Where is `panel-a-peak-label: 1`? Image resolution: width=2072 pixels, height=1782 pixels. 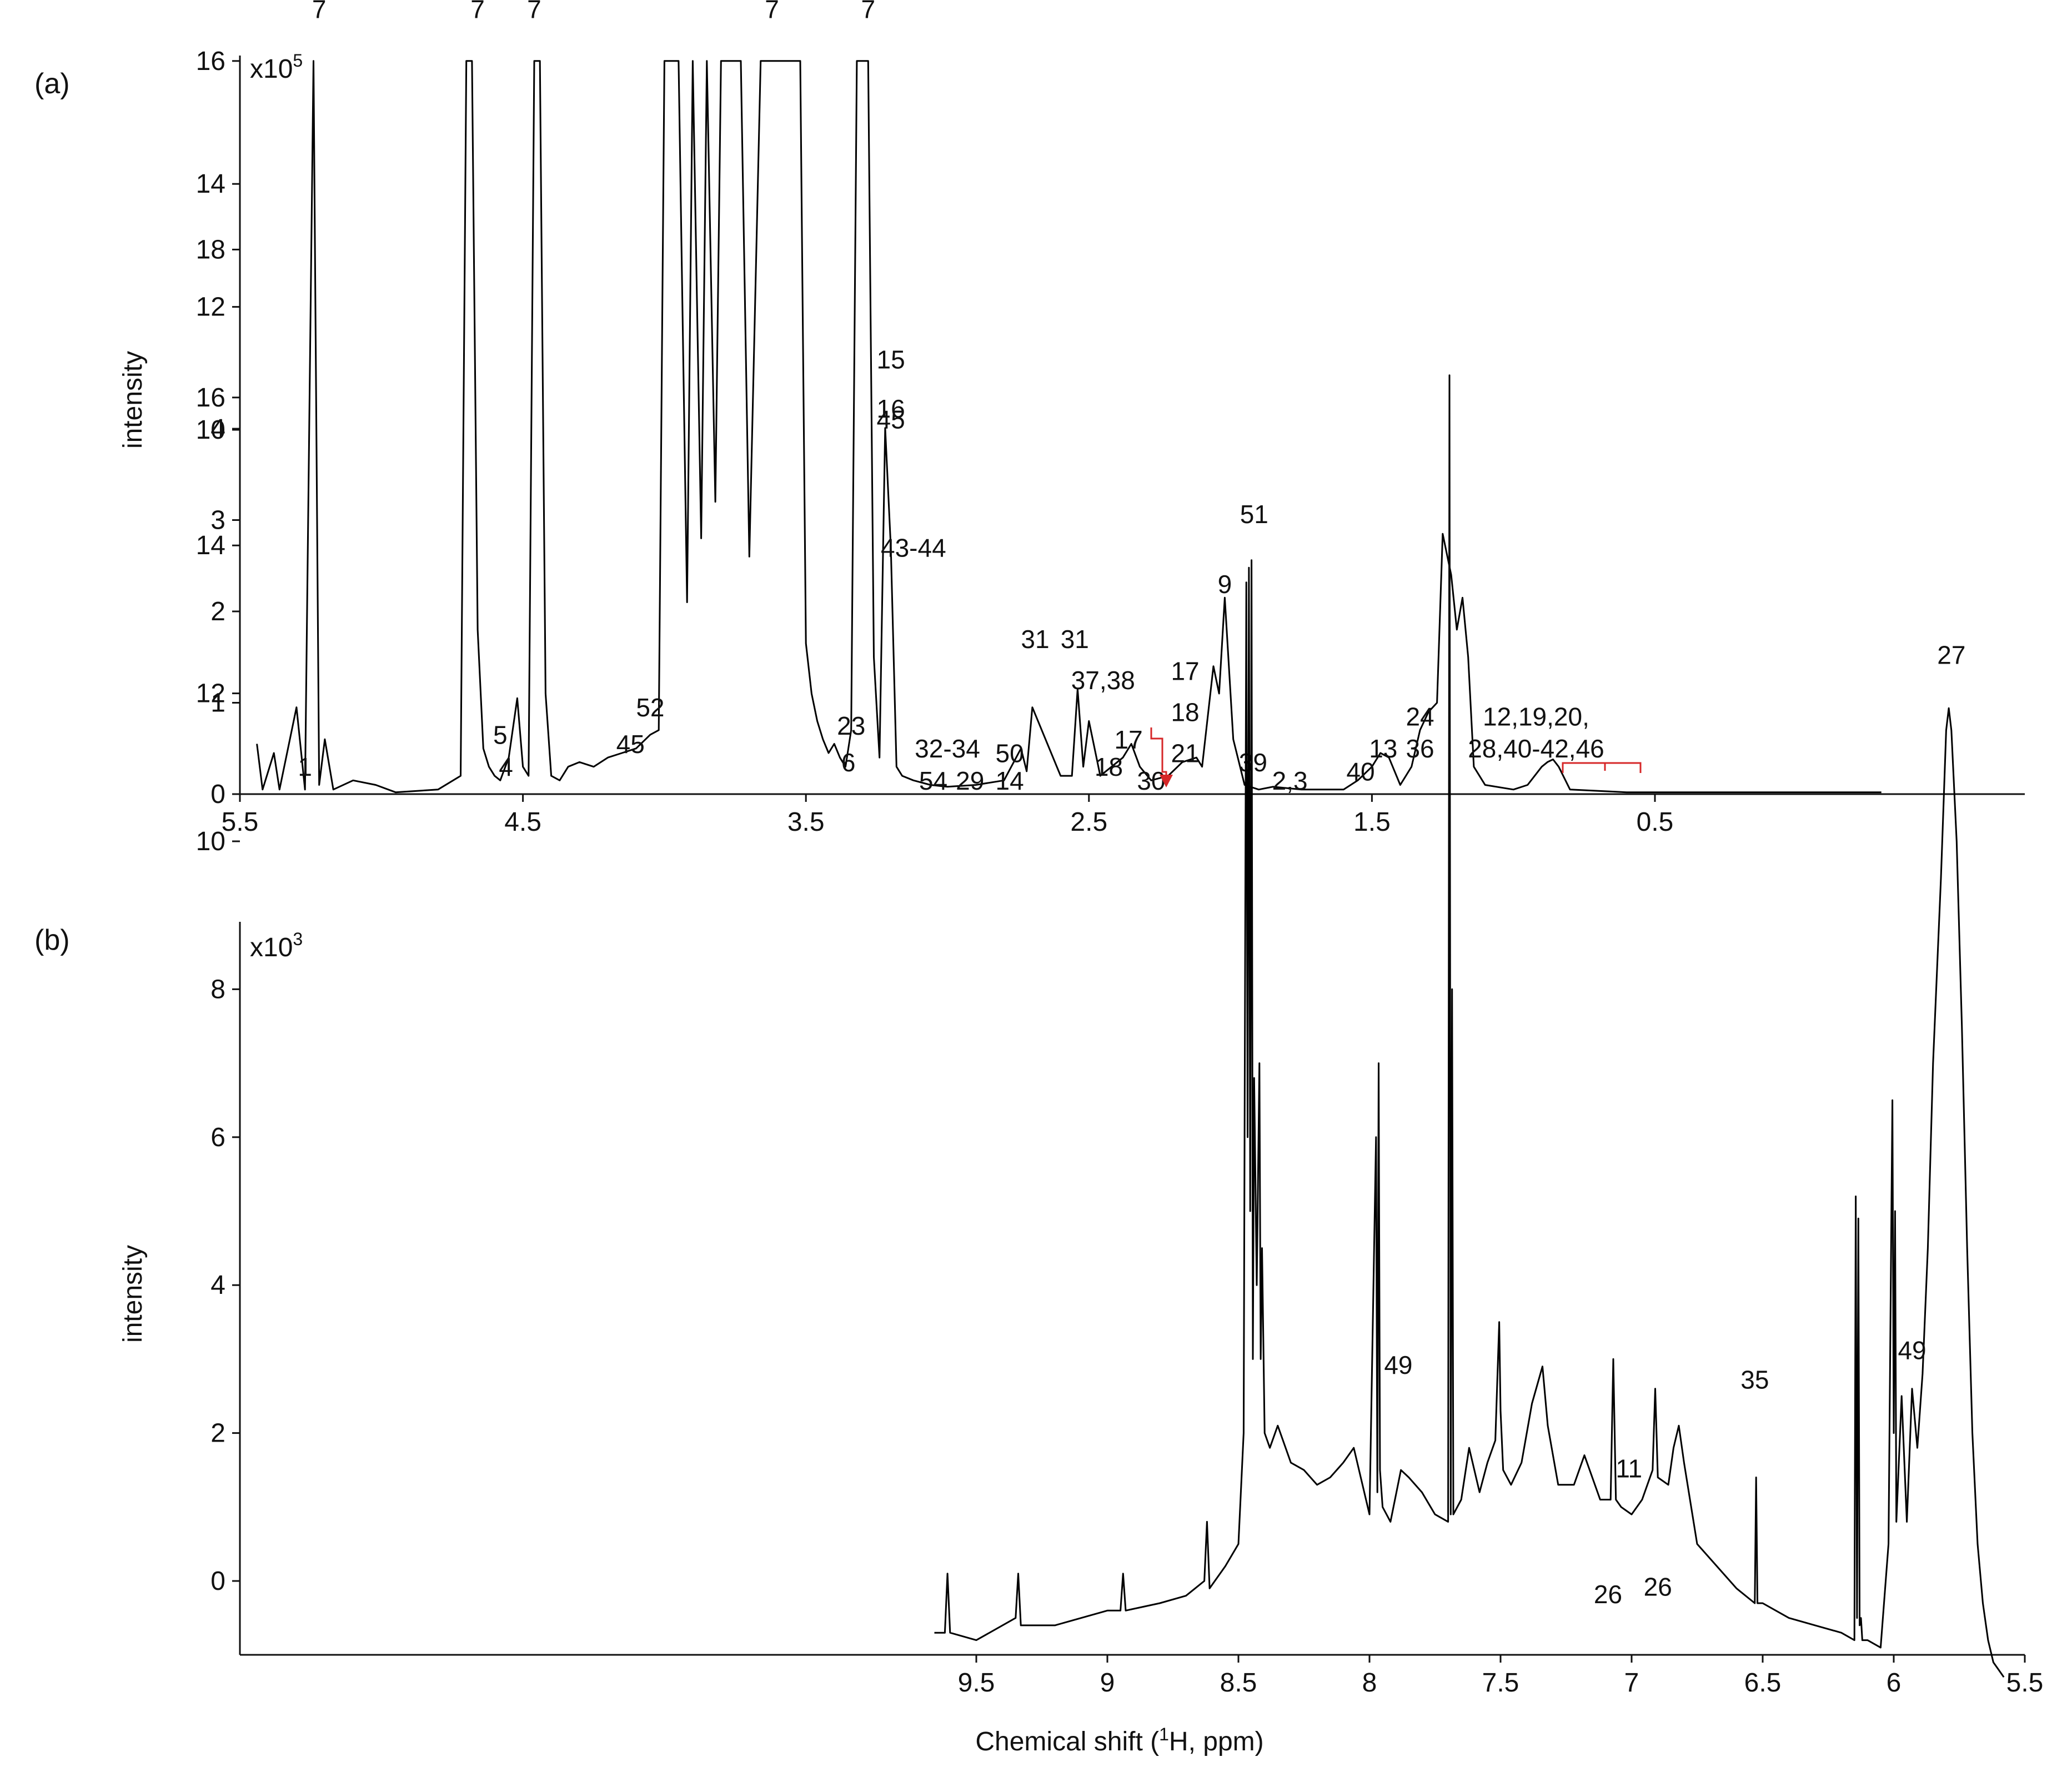 panel-a-peak-label: 1 is located at coordinates (305, 766).